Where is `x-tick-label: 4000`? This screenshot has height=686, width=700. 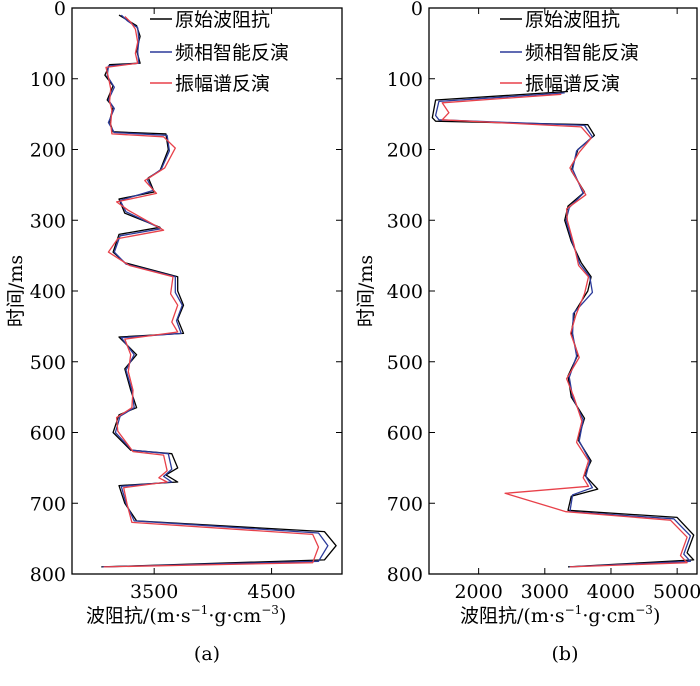 x-tick-label: 4000 is located at coordinates (611, 592).